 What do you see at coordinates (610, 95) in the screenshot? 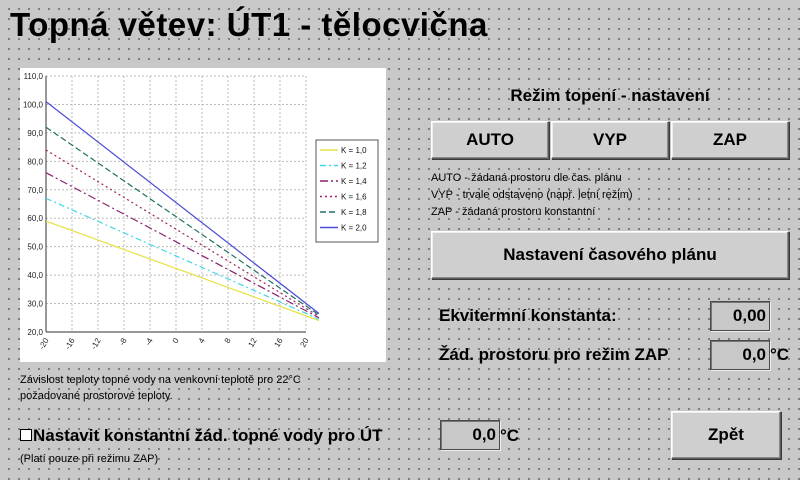
I see `mode-section-title: Režim topení - nastavení` at bounding box center [610, 95].